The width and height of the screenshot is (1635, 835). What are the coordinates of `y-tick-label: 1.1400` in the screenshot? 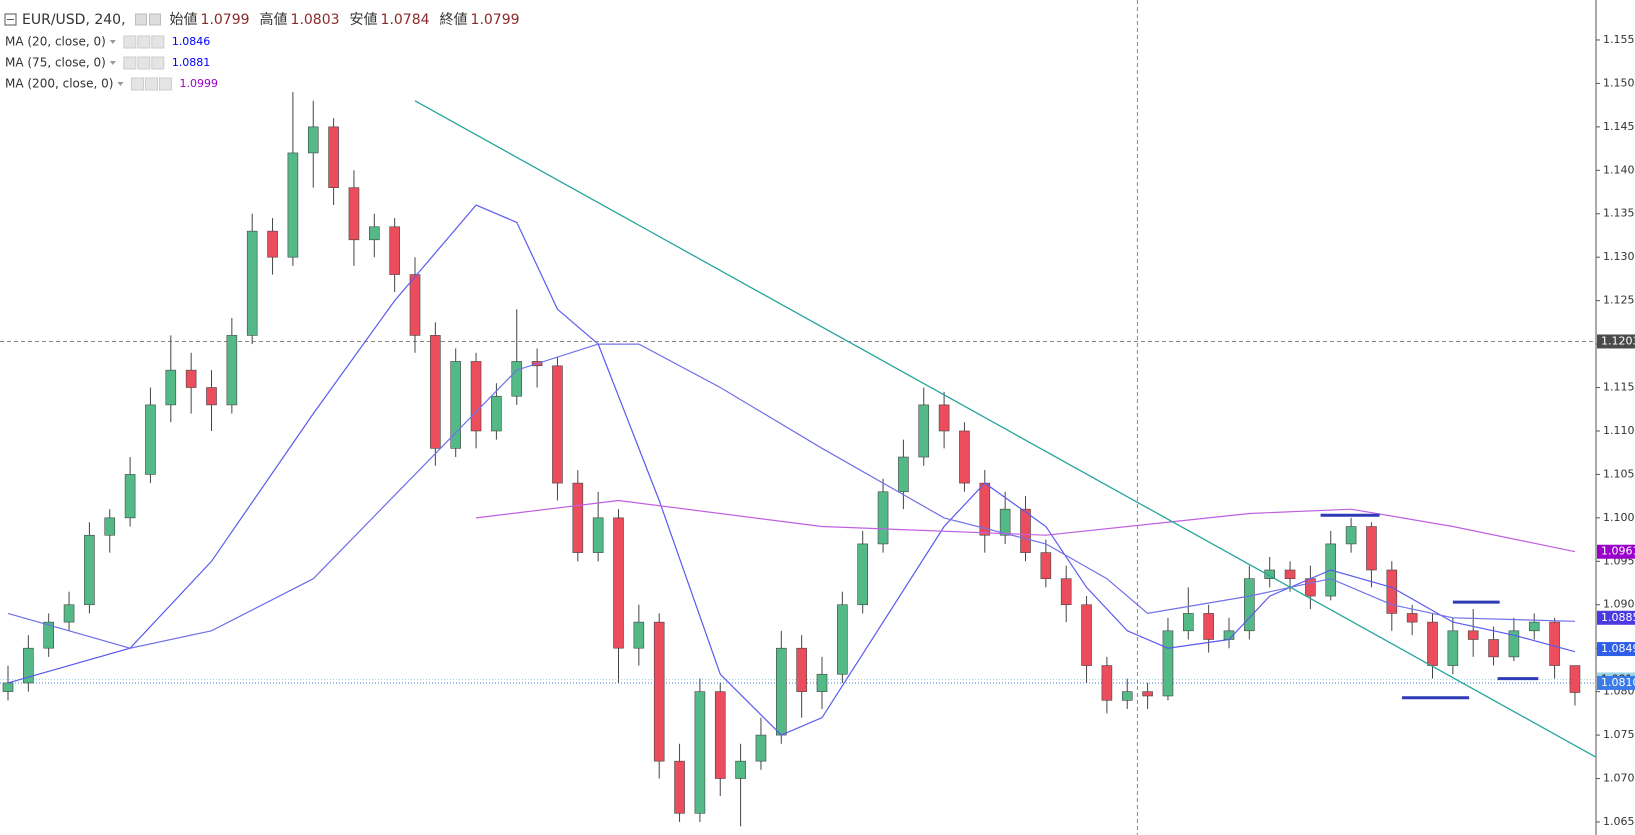 It's located at (1619, 169).